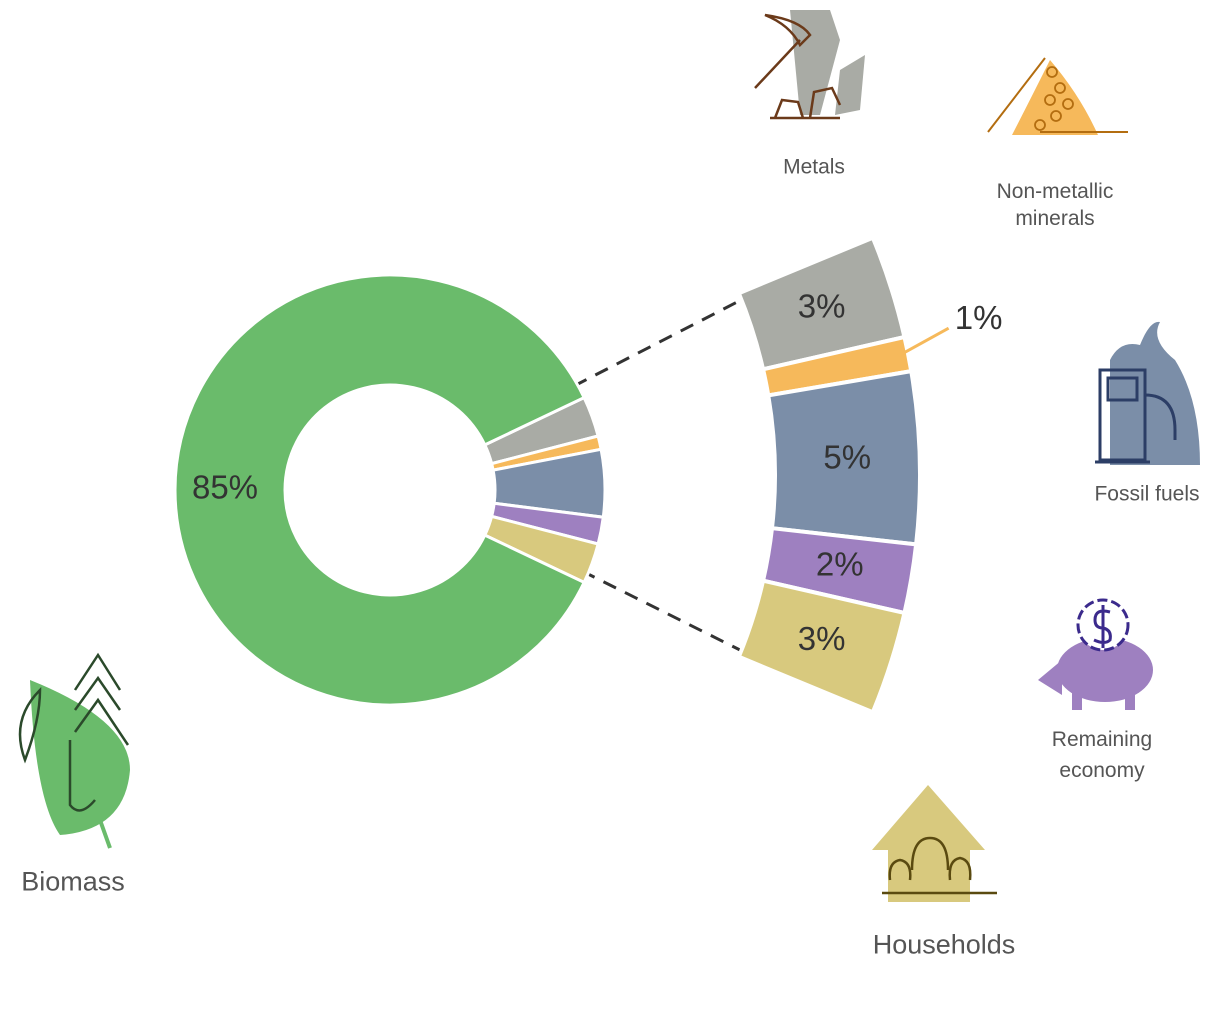  What do you see at coordinates (979, 317) in the screenshot?
I see `value-label: 1%` at bounding box center [979, 317].